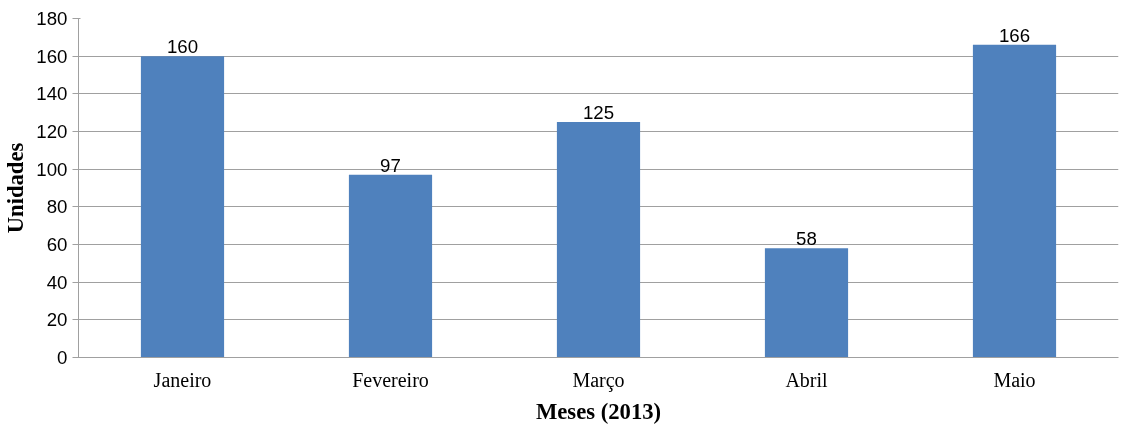  What do you see at coordinates (390, 165) in the screenshot?
I see `data-label: 97` at bounding box center [390, 165].